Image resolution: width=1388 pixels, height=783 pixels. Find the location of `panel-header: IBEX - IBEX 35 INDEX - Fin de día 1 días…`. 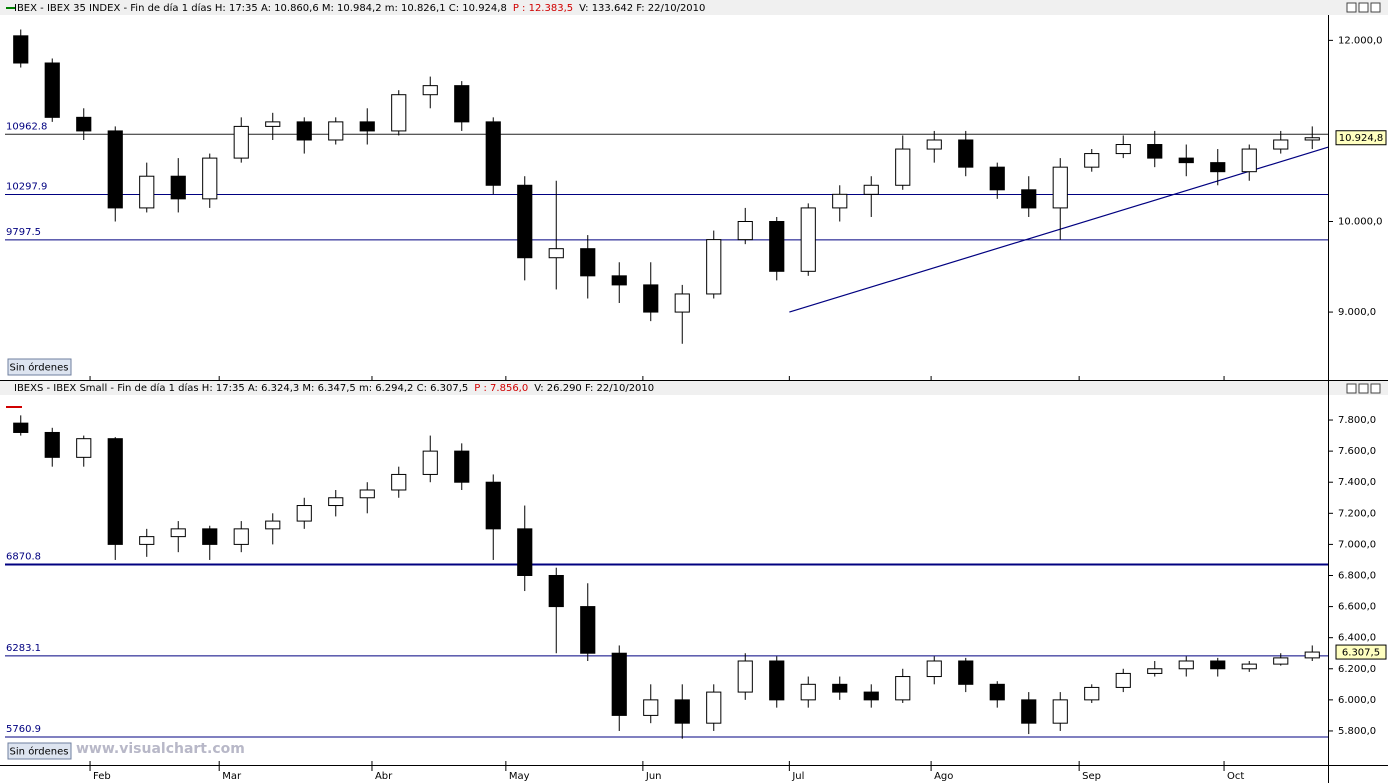

panel-header: IBEX - IBEX 35 INDEX - Fin de día 1 días… is located at coordinates (359, 8).